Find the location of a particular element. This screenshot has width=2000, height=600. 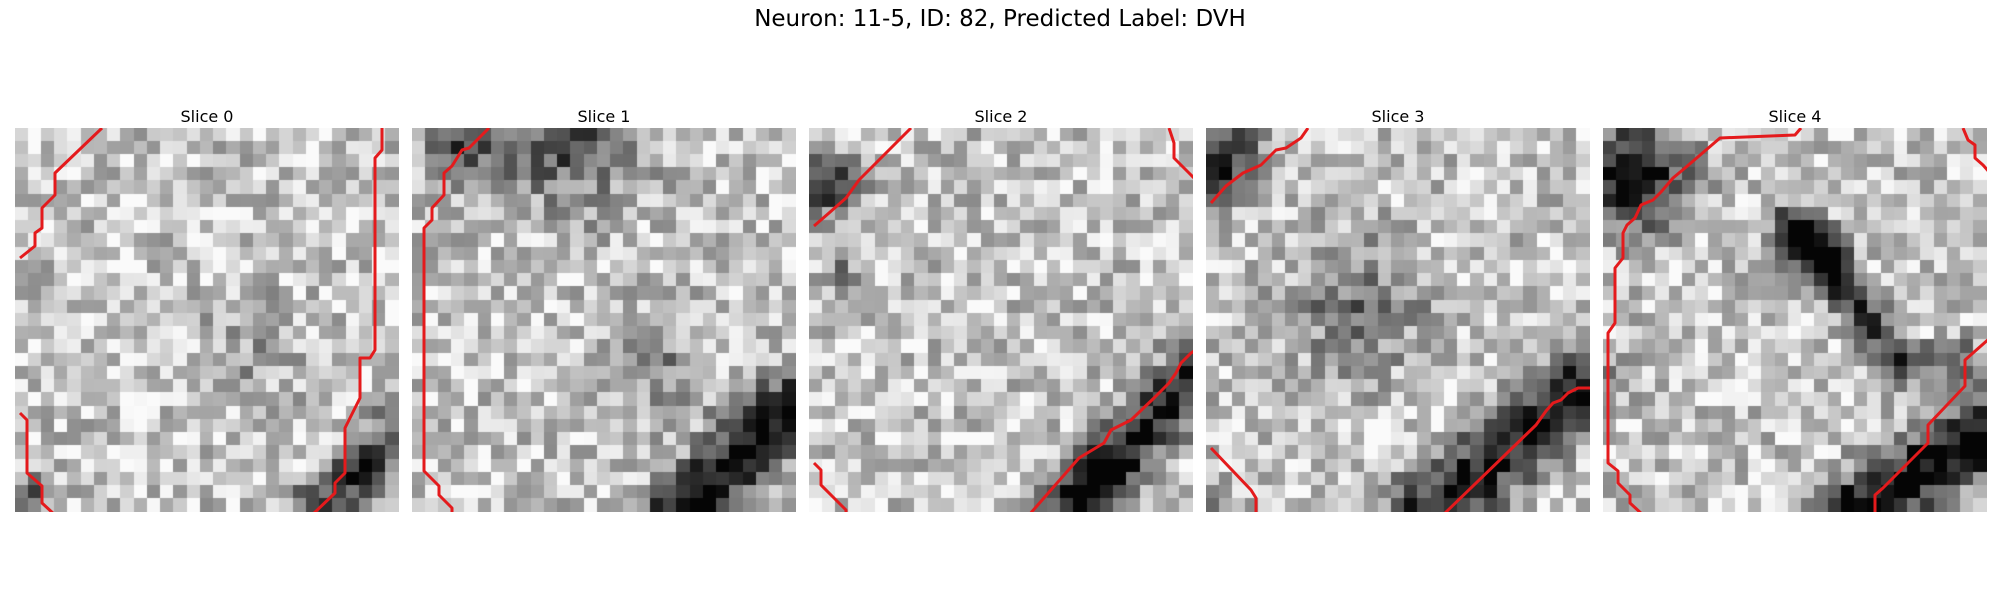

slice-panel-0: Slice 0 is located at coordinates (207, 309).